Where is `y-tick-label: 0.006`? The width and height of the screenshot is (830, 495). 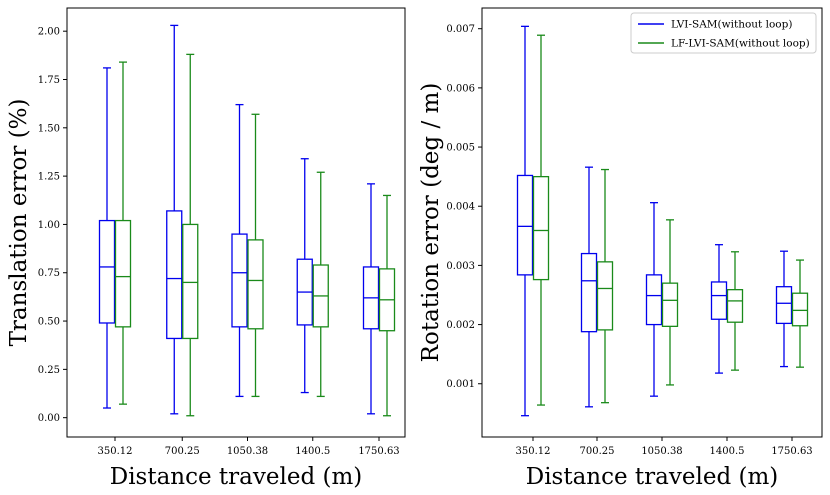
y-tick-label: 0.006 is located at coordinates (460, 88).